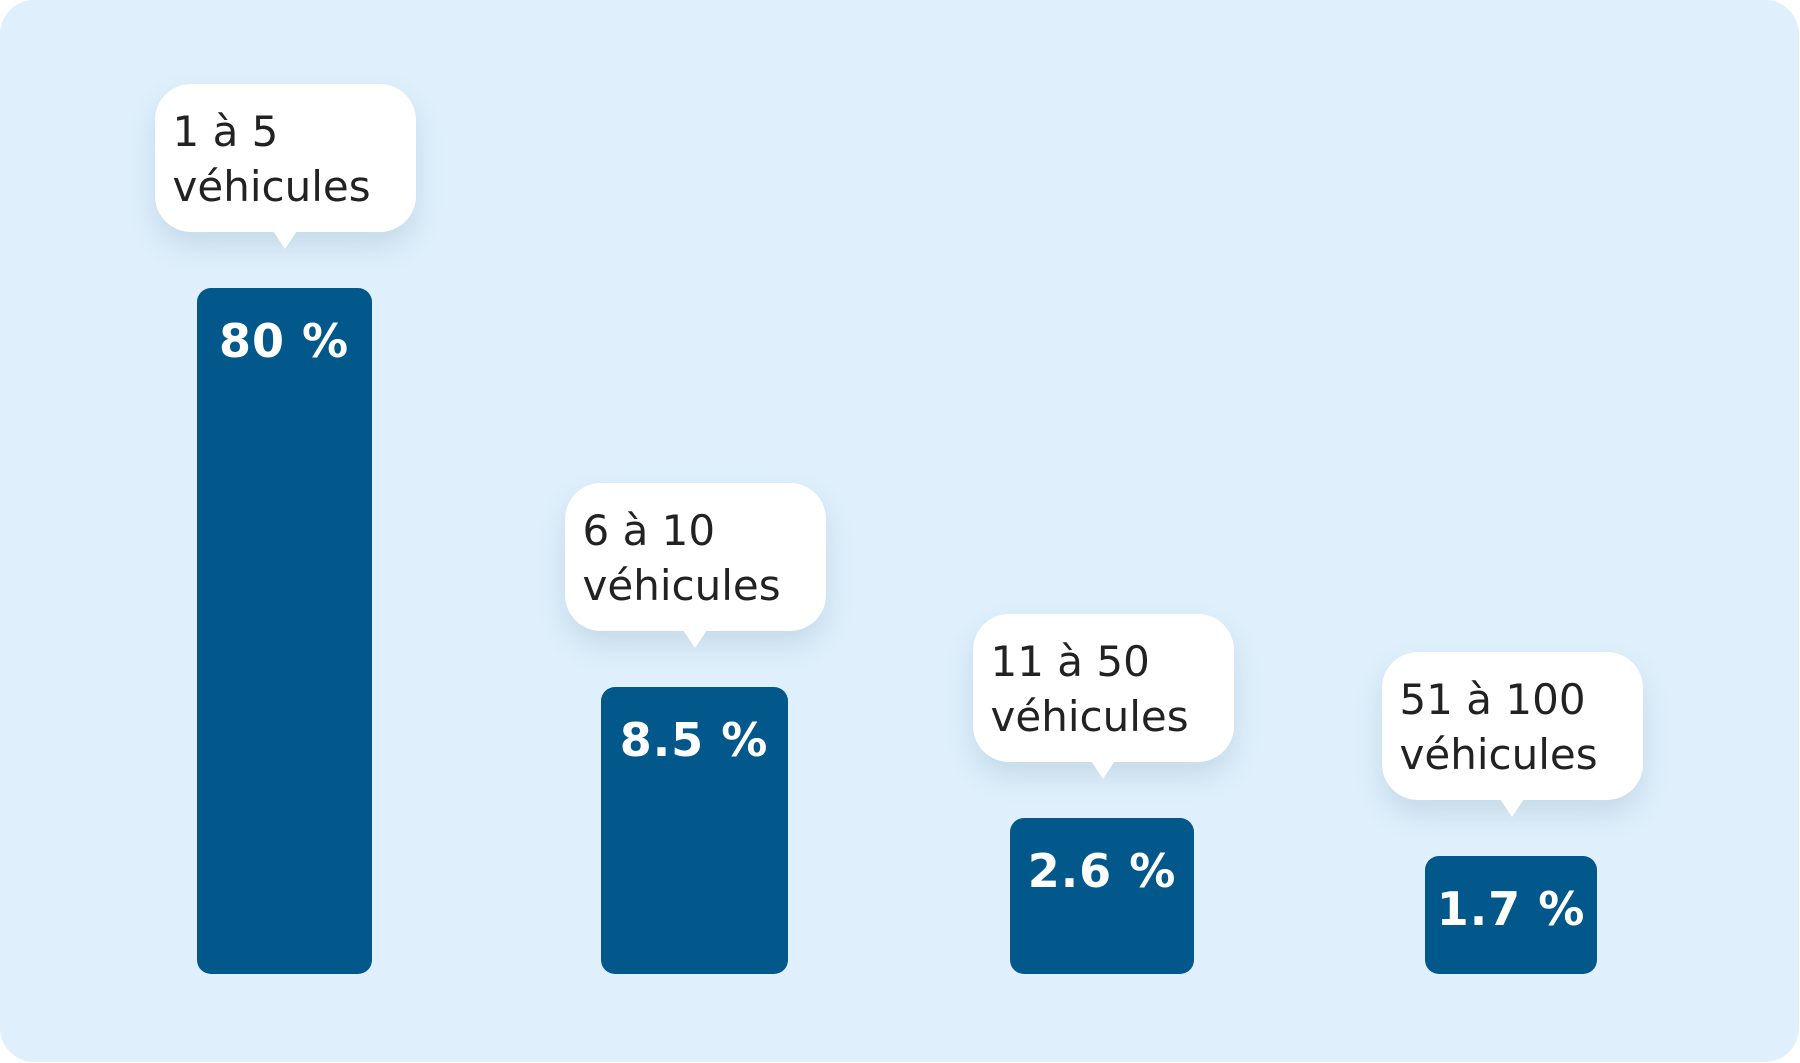 The image size is (1800, 1063). What do you see at coordinates (695, 558) in the screenshot?
I see `category-label: 6 à 10 véhicules` at bounding box center [695, 558].